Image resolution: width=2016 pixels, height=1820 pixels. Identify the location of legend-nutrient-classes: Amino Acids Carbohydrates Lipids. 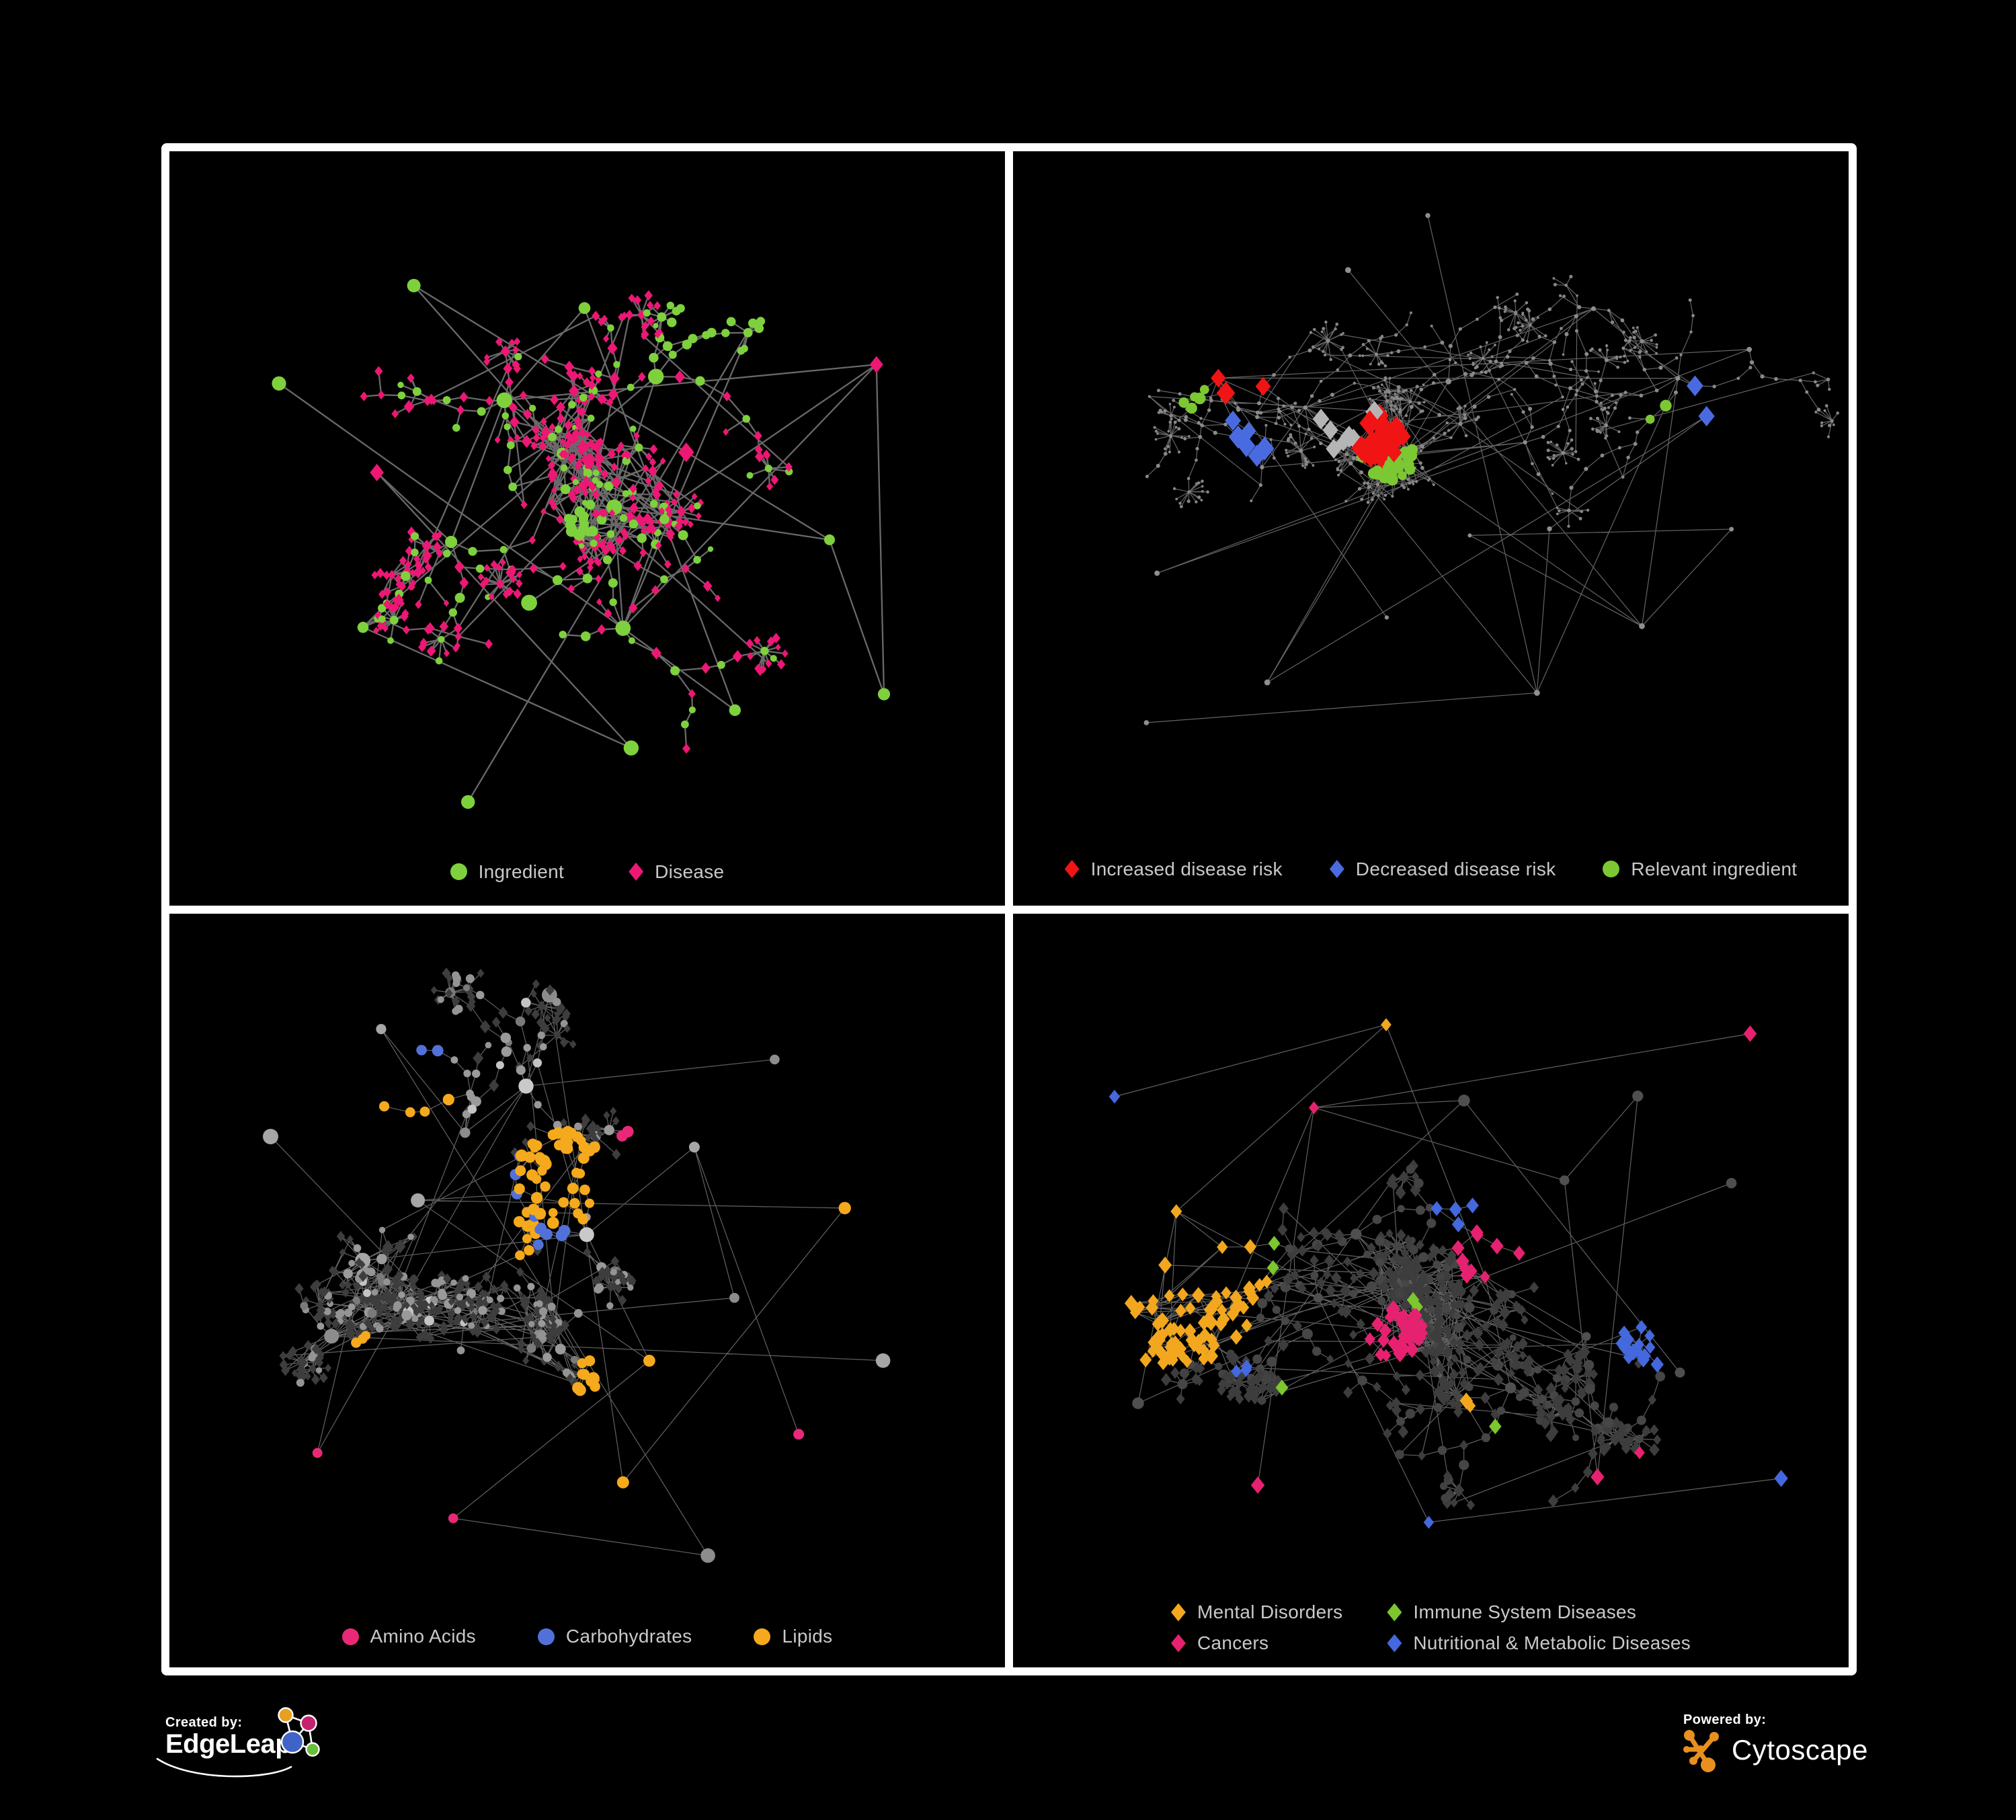
(587, 1636).